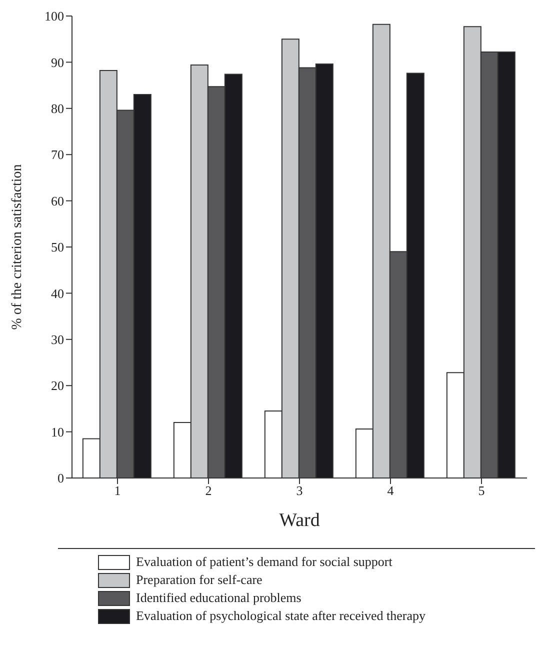 The image size is (543, 670). Describe the element at coordinates (219, 598) in the screenshot. I see `legend-label: Identified educational problems` at that location.